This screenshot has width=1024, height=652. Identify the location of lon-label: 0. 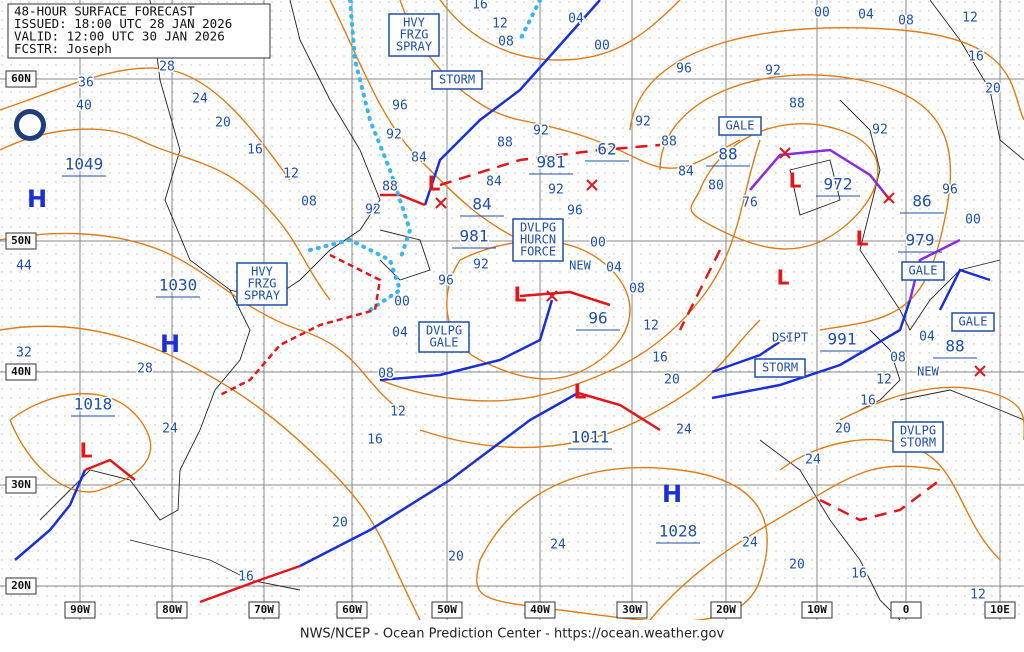
(906, 609).